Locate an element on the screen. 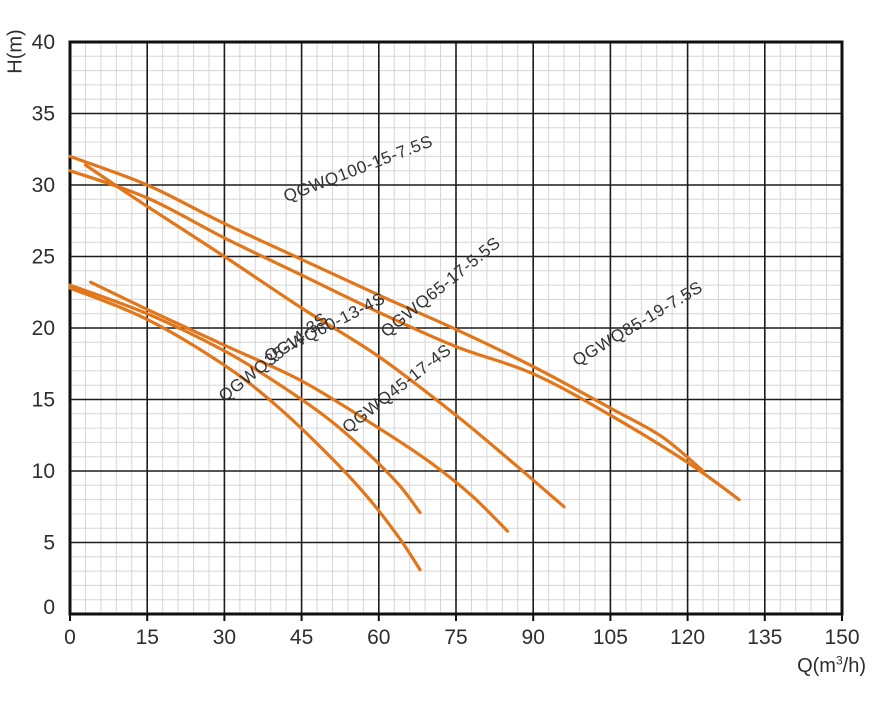 The image size is (892, 707). y-tick-label: 25 is located at coordinates (43, 257).